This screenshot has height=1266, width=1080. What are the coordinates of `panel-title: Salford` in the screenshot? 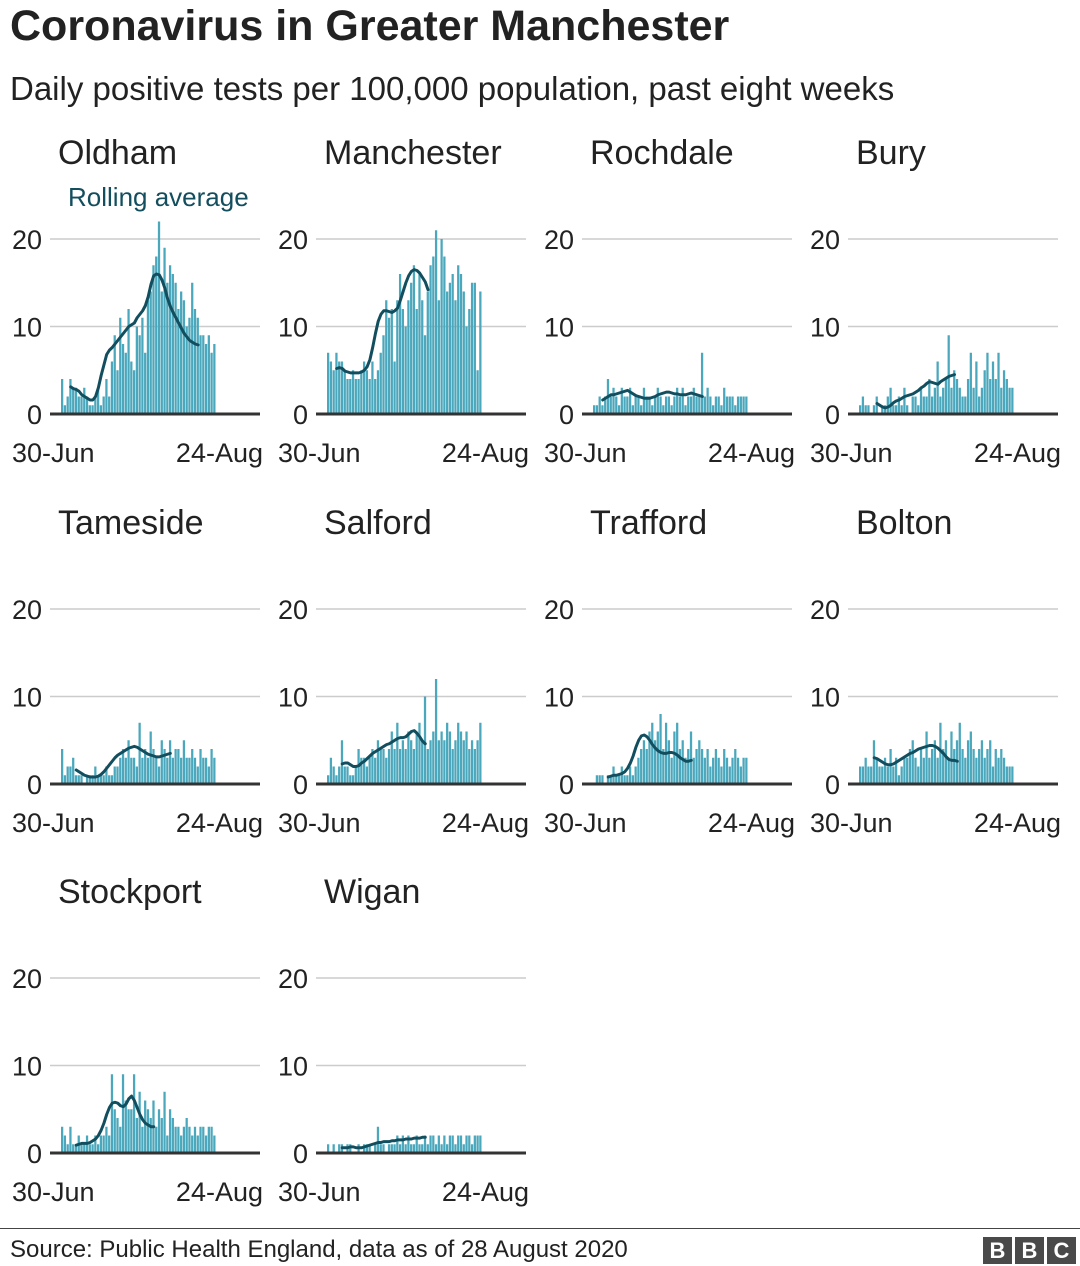 It's located at (378, 523).